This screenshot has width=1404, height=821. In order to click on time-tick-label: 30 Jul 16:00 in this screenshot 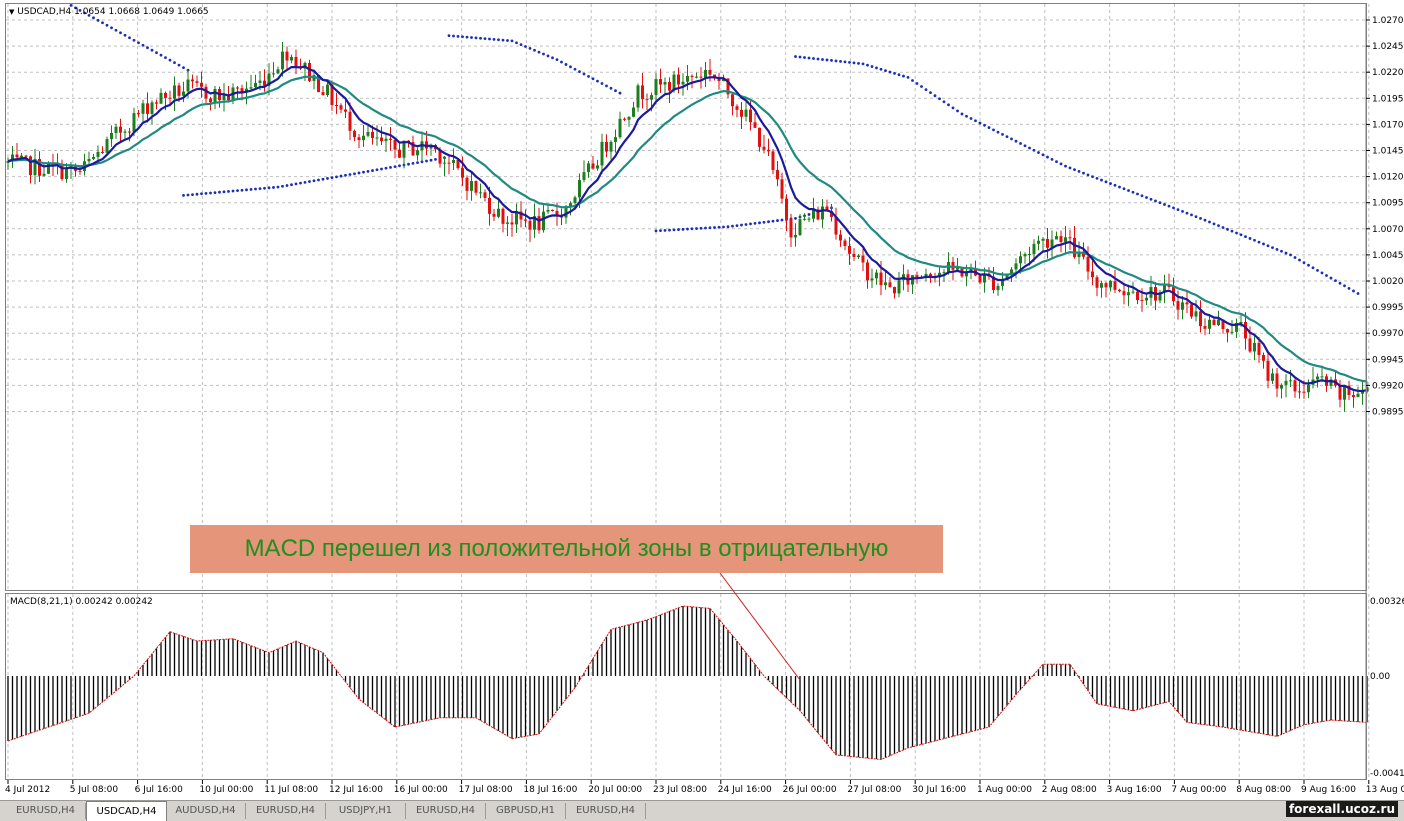, I will do `click(939, 790)`.